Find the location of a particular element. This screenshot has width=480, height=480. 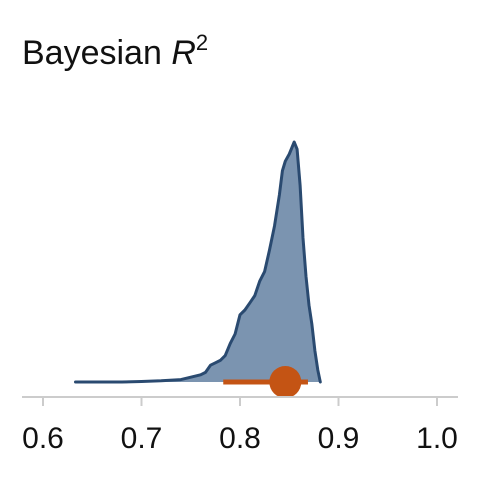

chart-title-symbol: R is located at coordinates (183, 53).